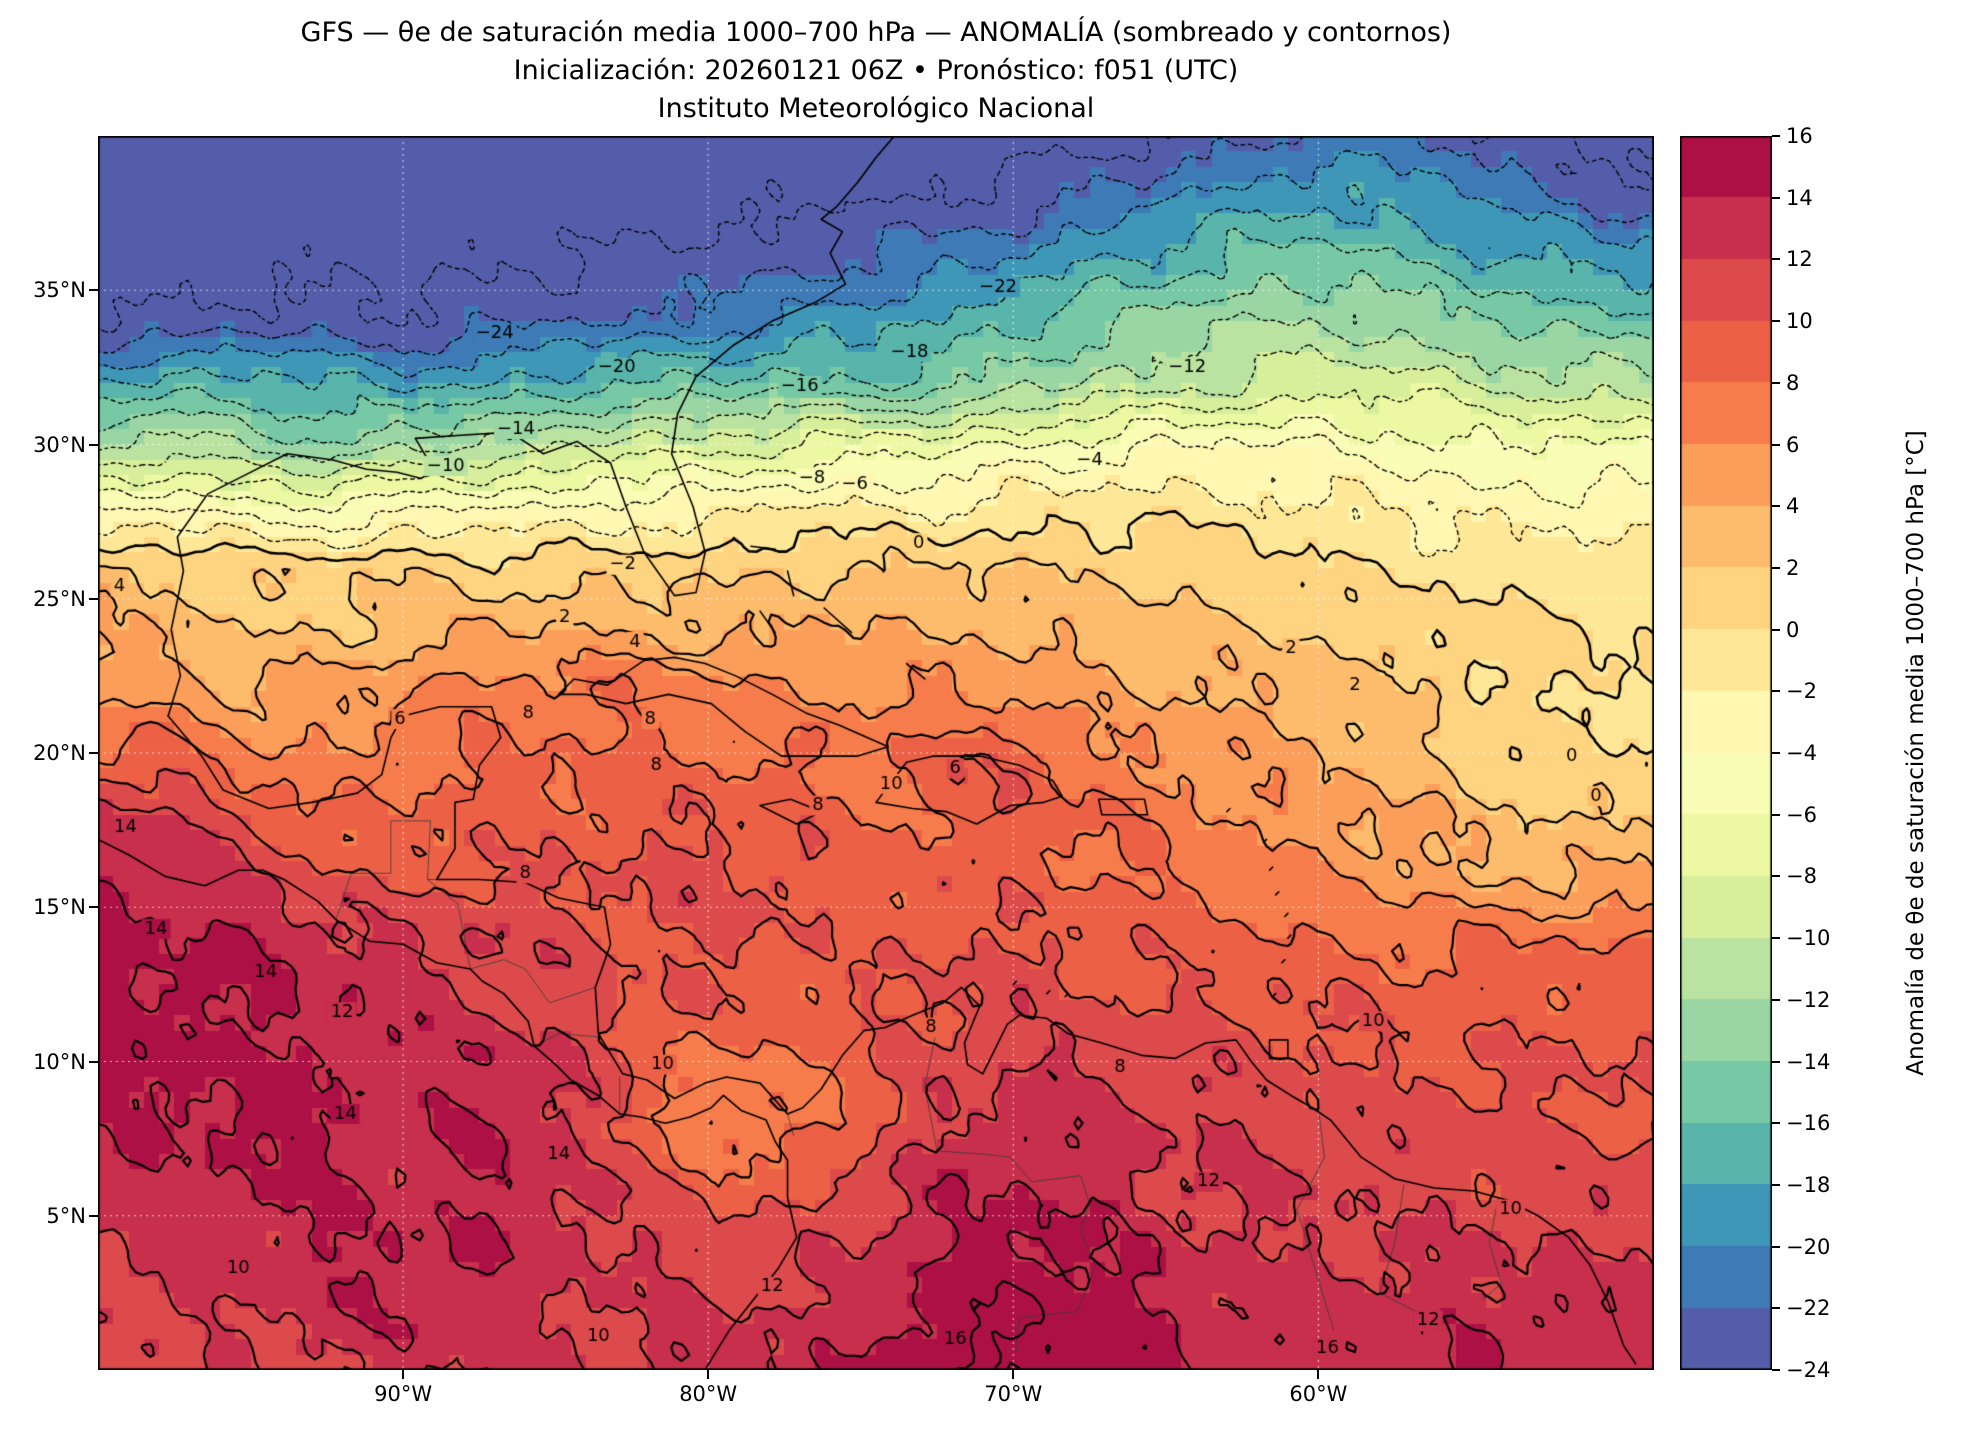 The height and width of the screenshot is (1440, 1980). What do you see at coordinates (1808, 1184) in the screenshot?
I see `colorbar-tick-label: −18` at bounding box center [1808, 1184].